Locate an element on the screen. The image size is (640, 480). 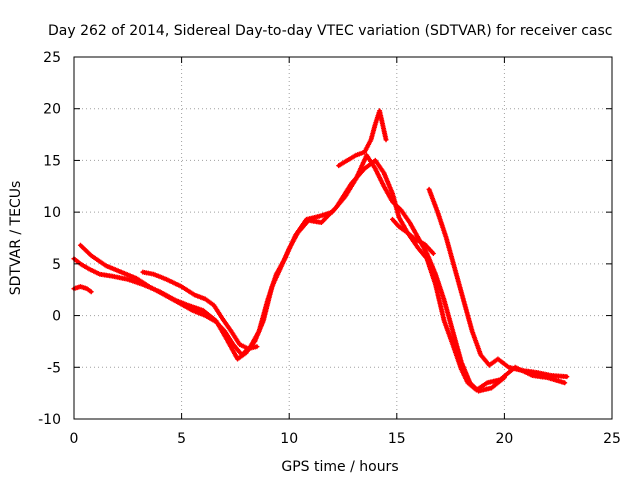
y-tick-label: 0 is located at coordinates (56, 317).